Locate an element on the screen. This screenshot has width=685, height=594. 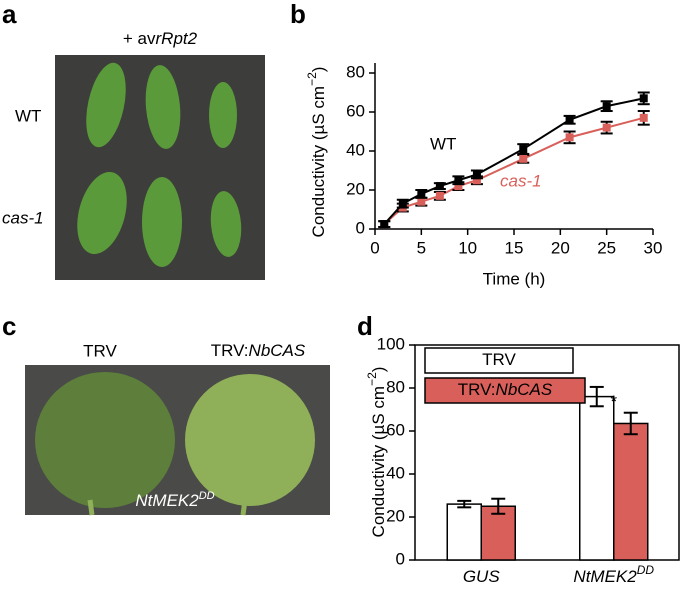
photo-label: TRV:NbCAS is located at coordinates (258, 350).